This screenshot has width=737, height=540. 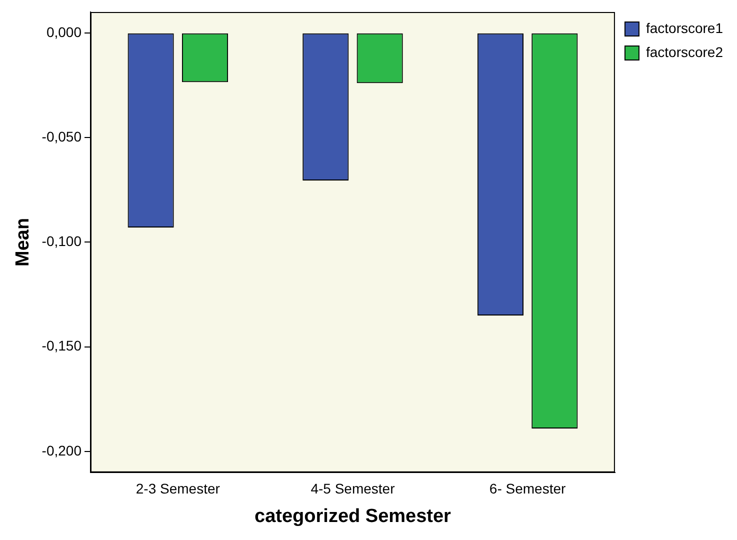 What do you see at coordinates (353, 516) in the screenshot?
I see `x-axis-title: categorized Semester` at bounding box center [353, 516].